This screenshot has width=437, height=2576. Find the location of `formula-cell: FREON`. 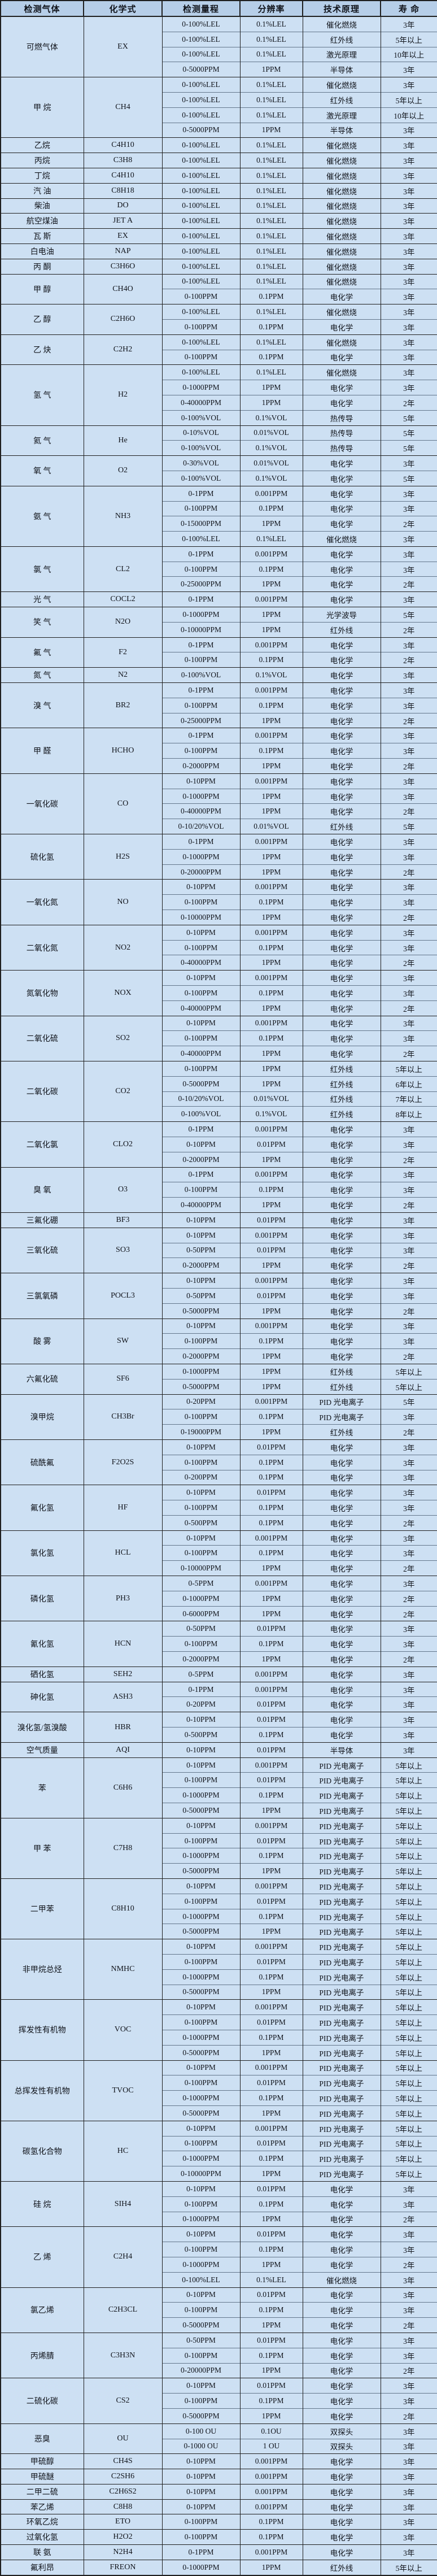

formula-cell: FREON is located at coordinates (123, 2567).